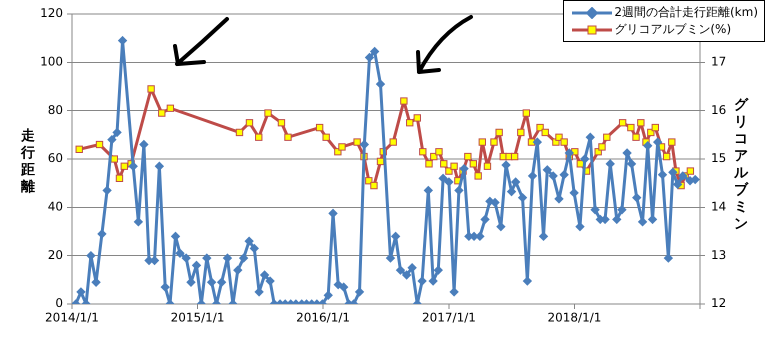 This screenshot has height=338, width=765. I want to click on y-tick-label: 20, so click(55, 255).